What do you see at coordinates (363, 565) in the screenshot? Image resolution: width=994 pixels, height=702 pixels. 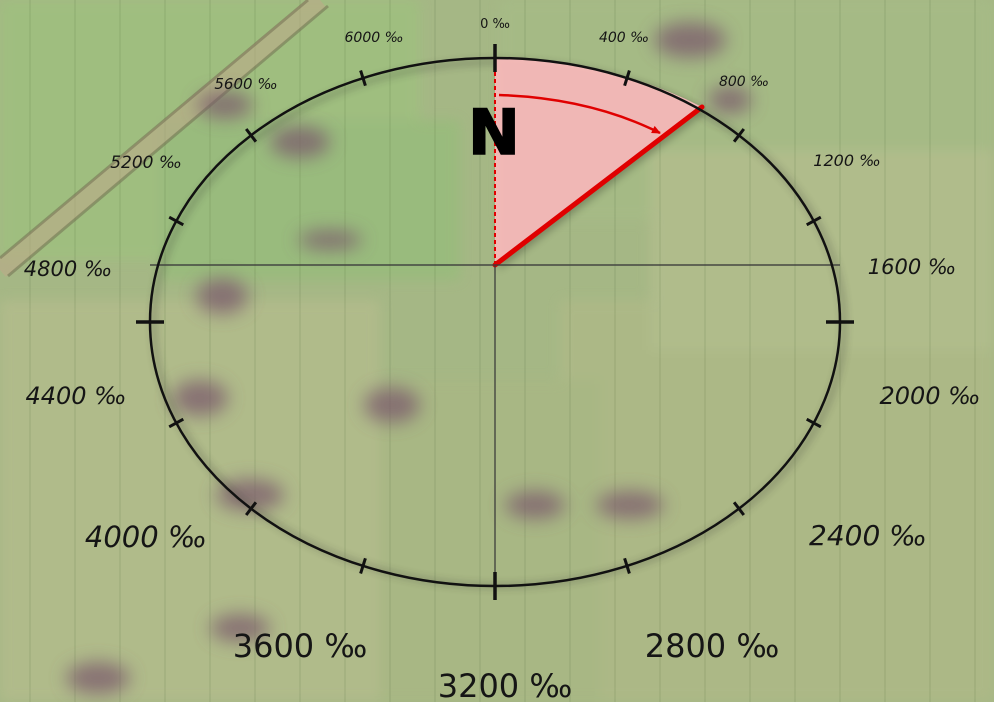 I see `tick-3600-mils` at bounding box center [363, 565].